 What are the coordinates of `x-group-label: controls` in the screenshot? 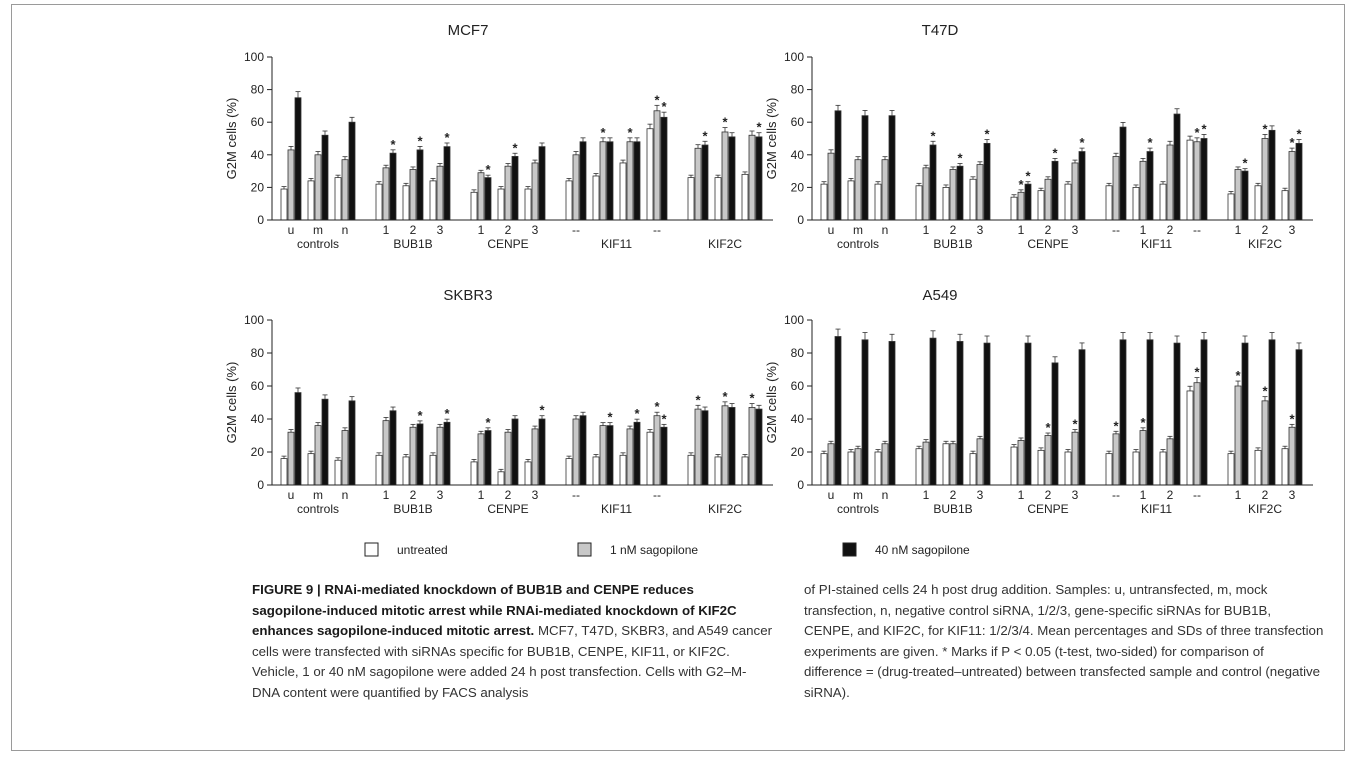 It's located at (318, 509).